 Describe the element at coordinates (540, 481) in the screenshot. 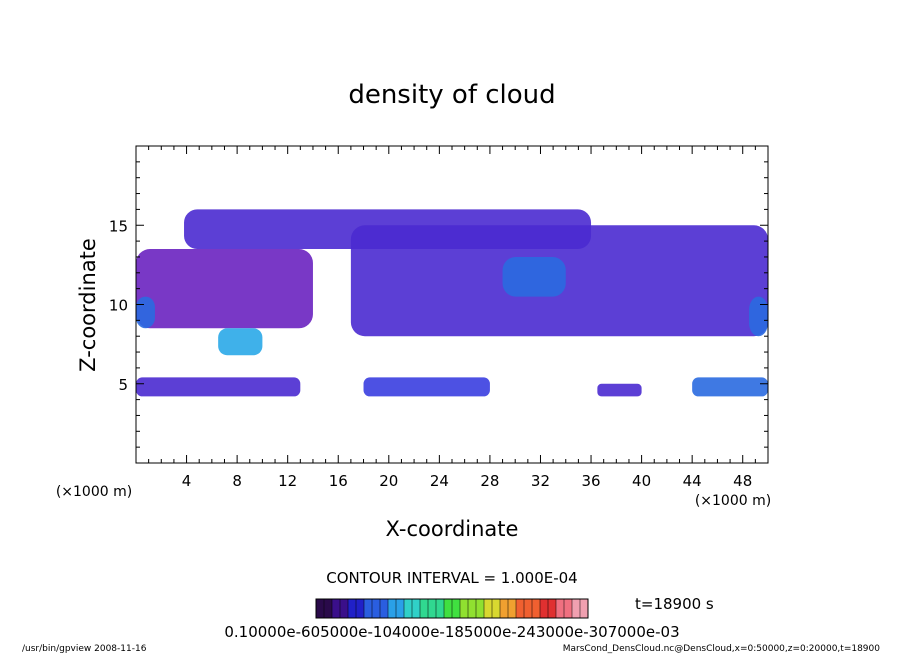

I see `x-tick-label: 32` at that location.